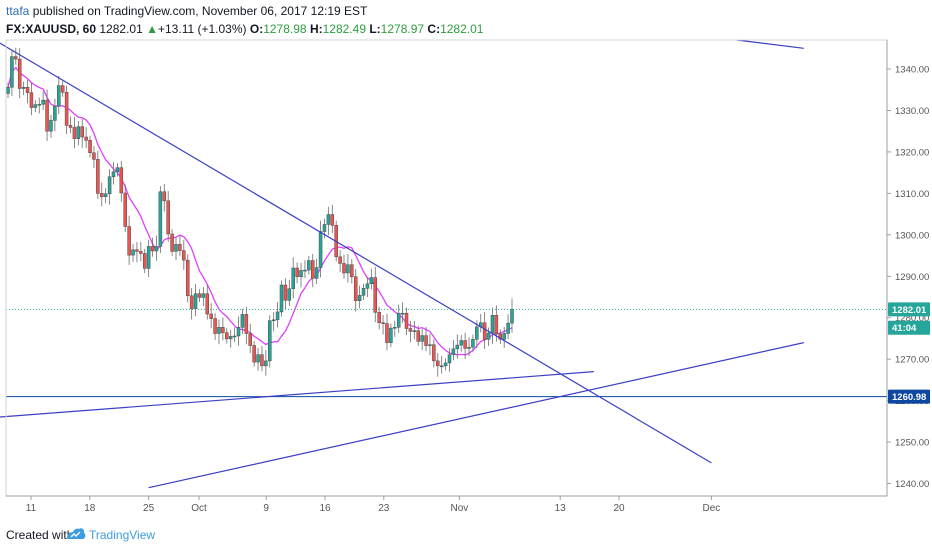 Image resolution: width=932 pixels, height=550 pixels. What do you see at coordinates (121, 29) in the screenshot?
I see `last-price: 1282.01` at bounding box center [121, 29].